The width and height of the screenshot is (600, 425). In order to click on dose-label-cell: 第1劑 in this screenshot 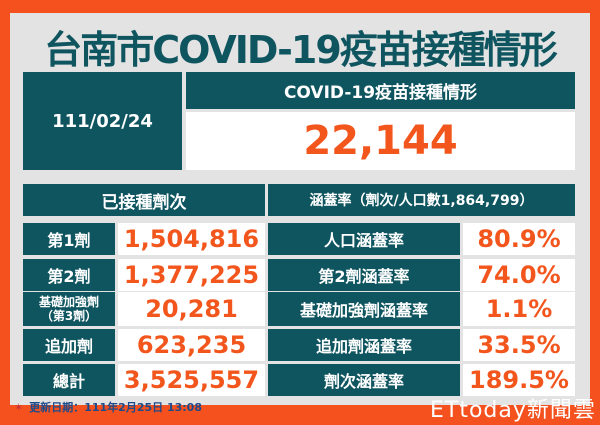, I will do `click(69, 239)`.